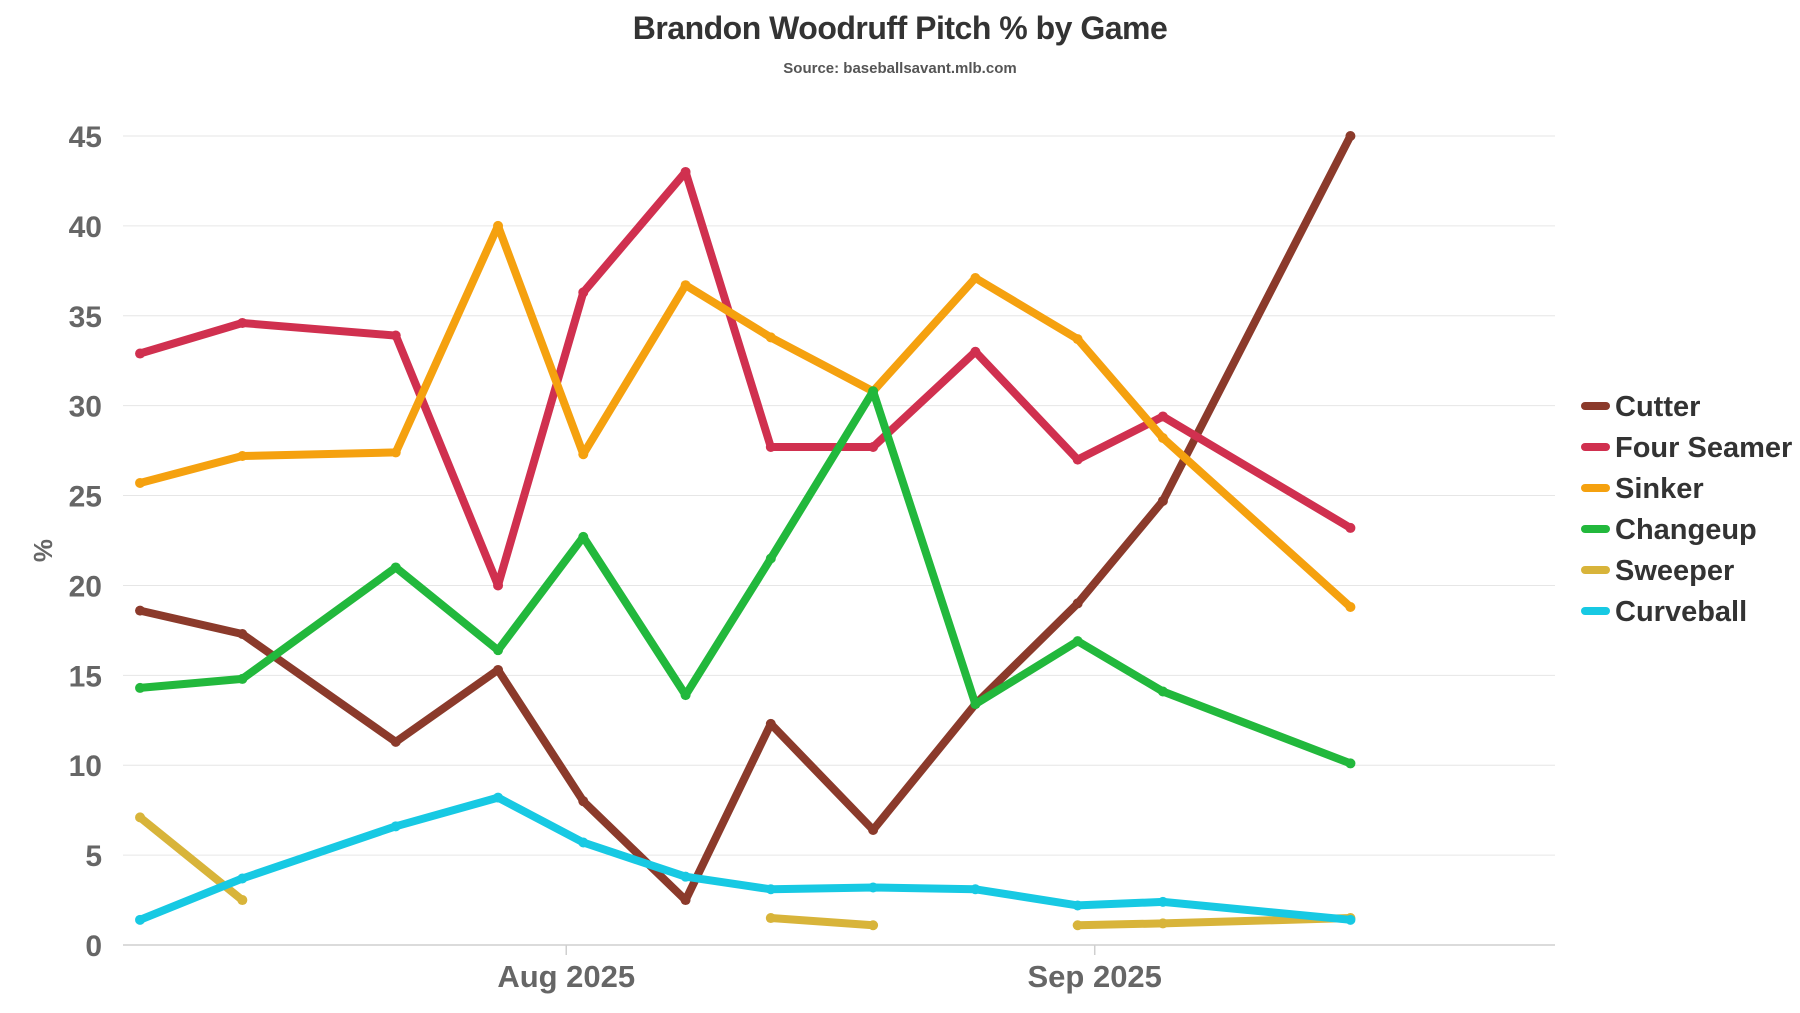 Image resolution: width=1800 pixels, height=1013 pixels. I want to click on legend-label: Four Seamer, so click(1703, 448).